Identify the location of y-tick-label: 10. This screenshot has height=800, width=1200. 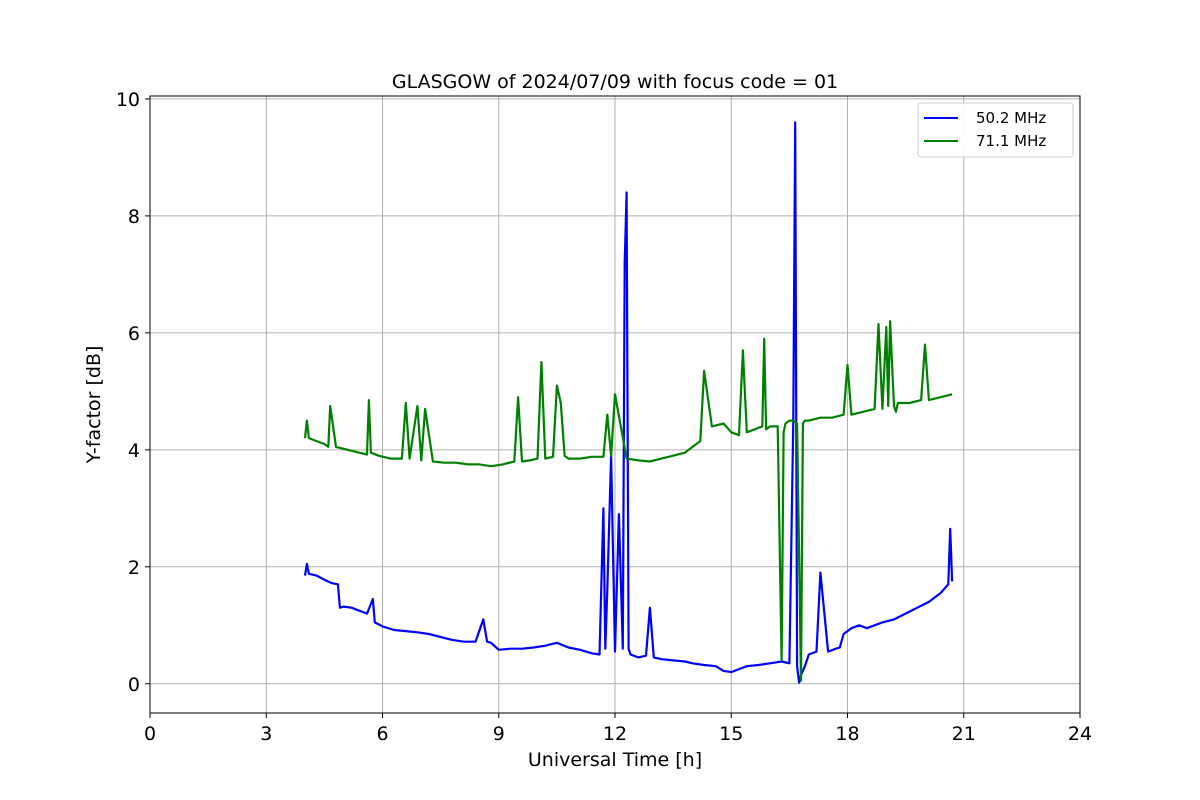
(128, 100).